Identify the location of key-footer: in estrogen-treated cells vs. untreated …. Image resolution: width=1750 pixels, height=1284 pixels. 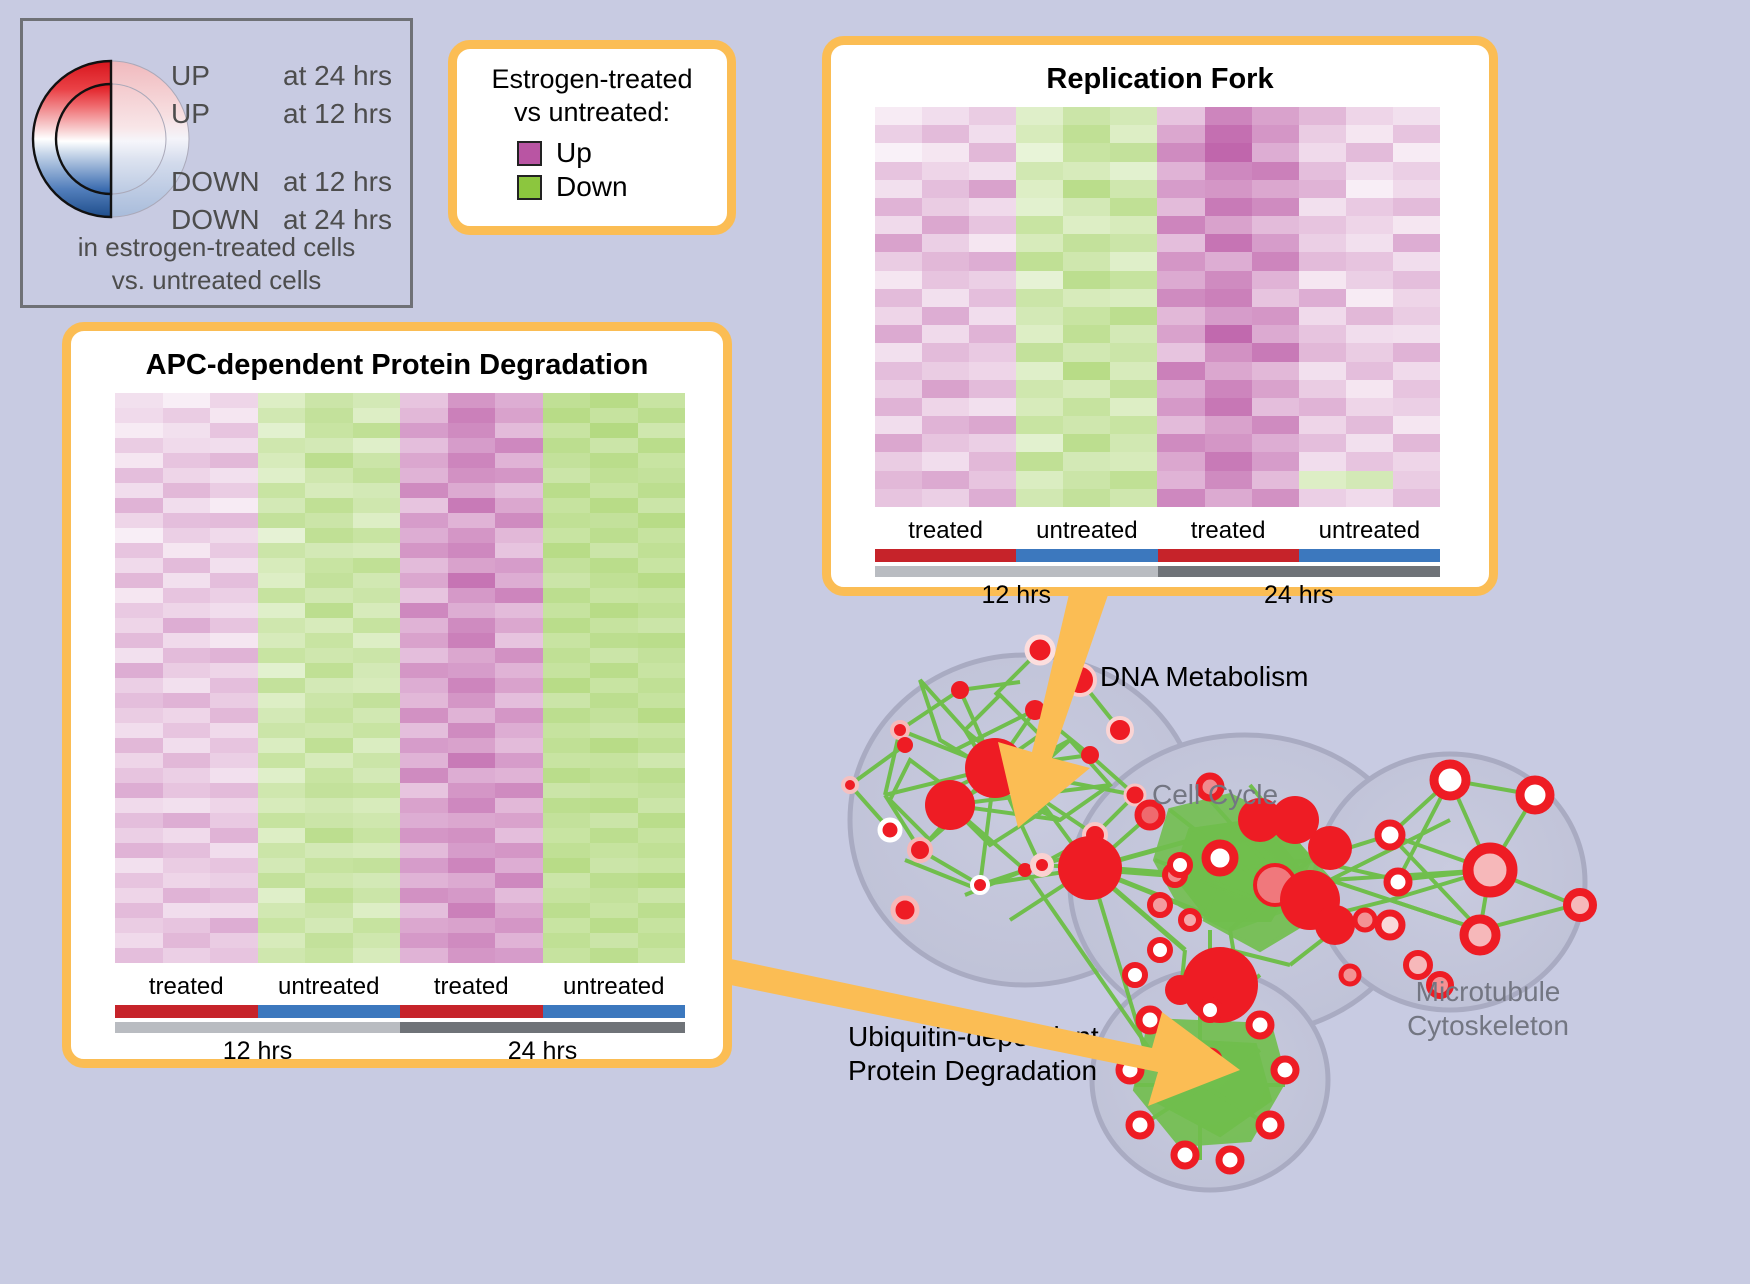
(216, 264).